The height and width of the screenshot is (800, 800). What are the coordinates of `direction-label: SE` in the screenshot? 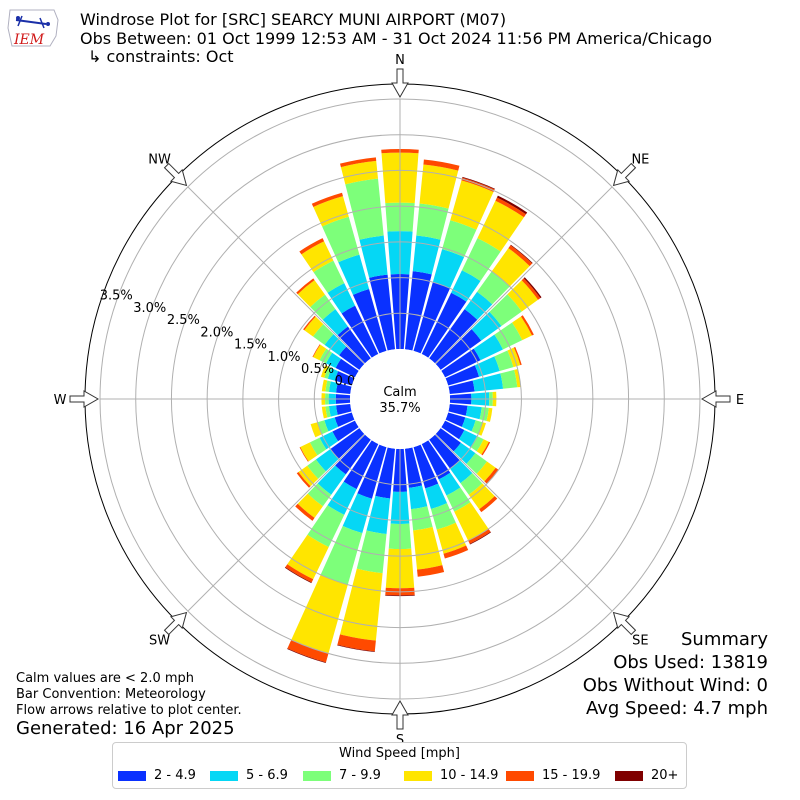 It's located at (640, 640).